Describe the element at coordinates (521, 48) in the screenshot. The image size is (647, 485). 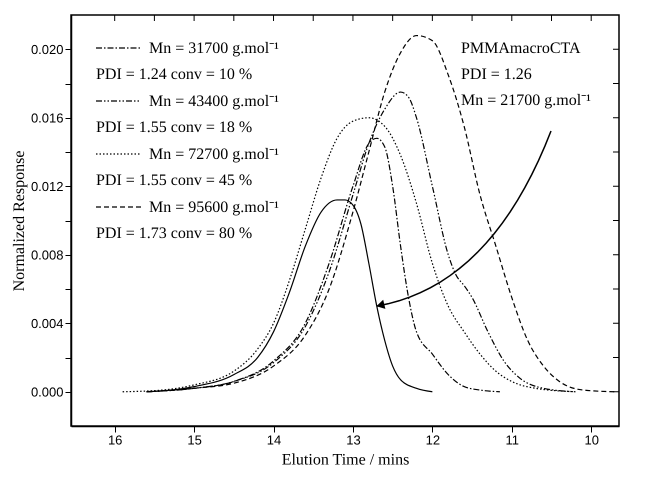
I see `annotation: PMMAmacroCTA` at that location.